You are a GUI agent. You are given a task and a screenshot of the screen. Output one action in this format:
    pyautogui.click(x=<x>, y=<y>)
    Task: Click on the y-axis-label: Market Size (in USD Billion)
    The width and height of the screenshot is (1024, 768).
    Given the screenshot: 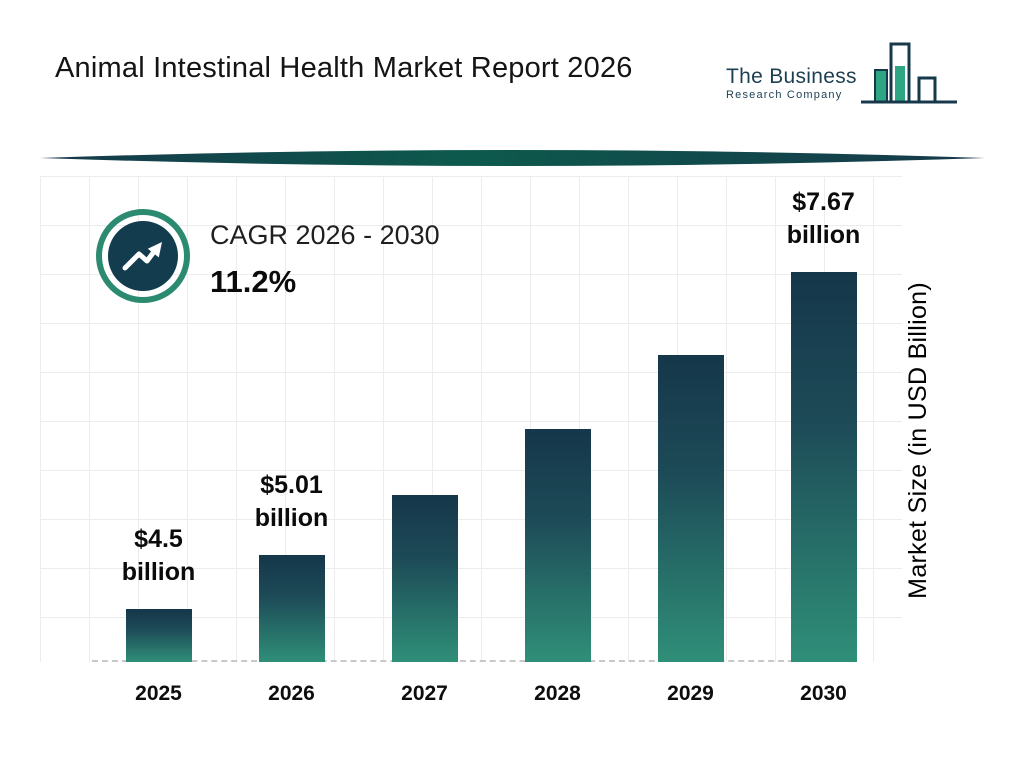 What is the action you would take?
    pyautogui.click(x=918, y=440)
    